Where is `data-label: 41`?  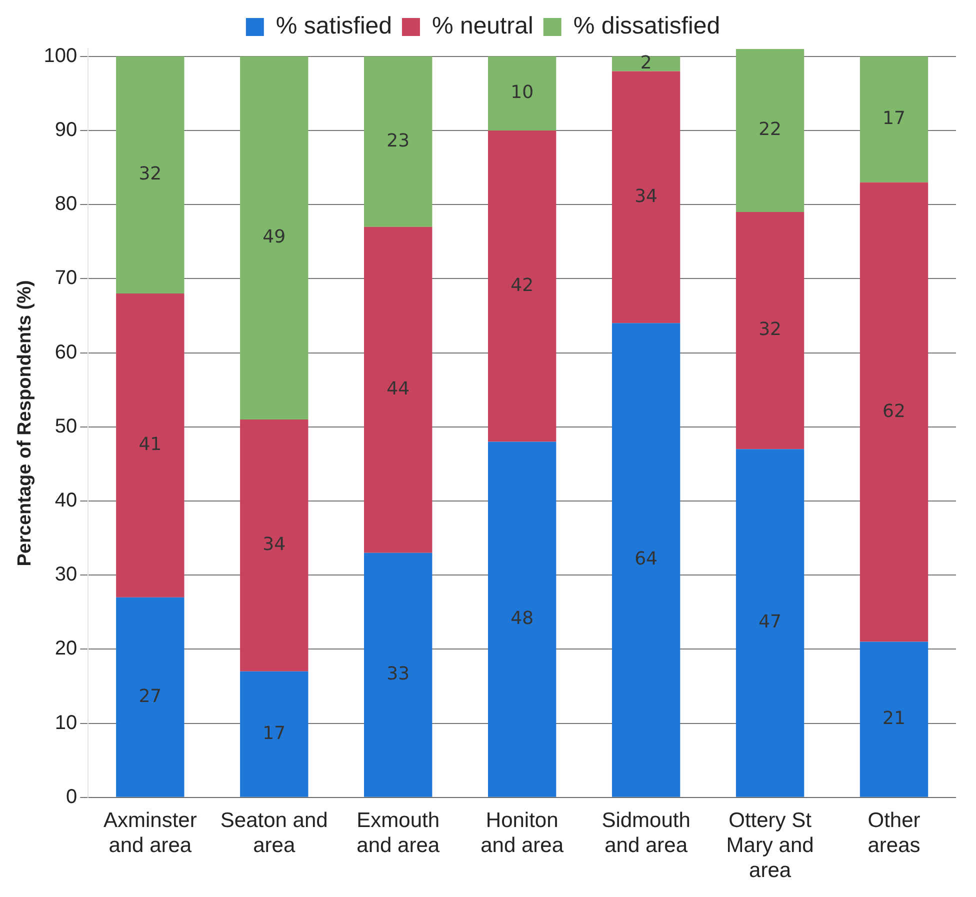 data-label: 41 is located at coordinates (150, 445).